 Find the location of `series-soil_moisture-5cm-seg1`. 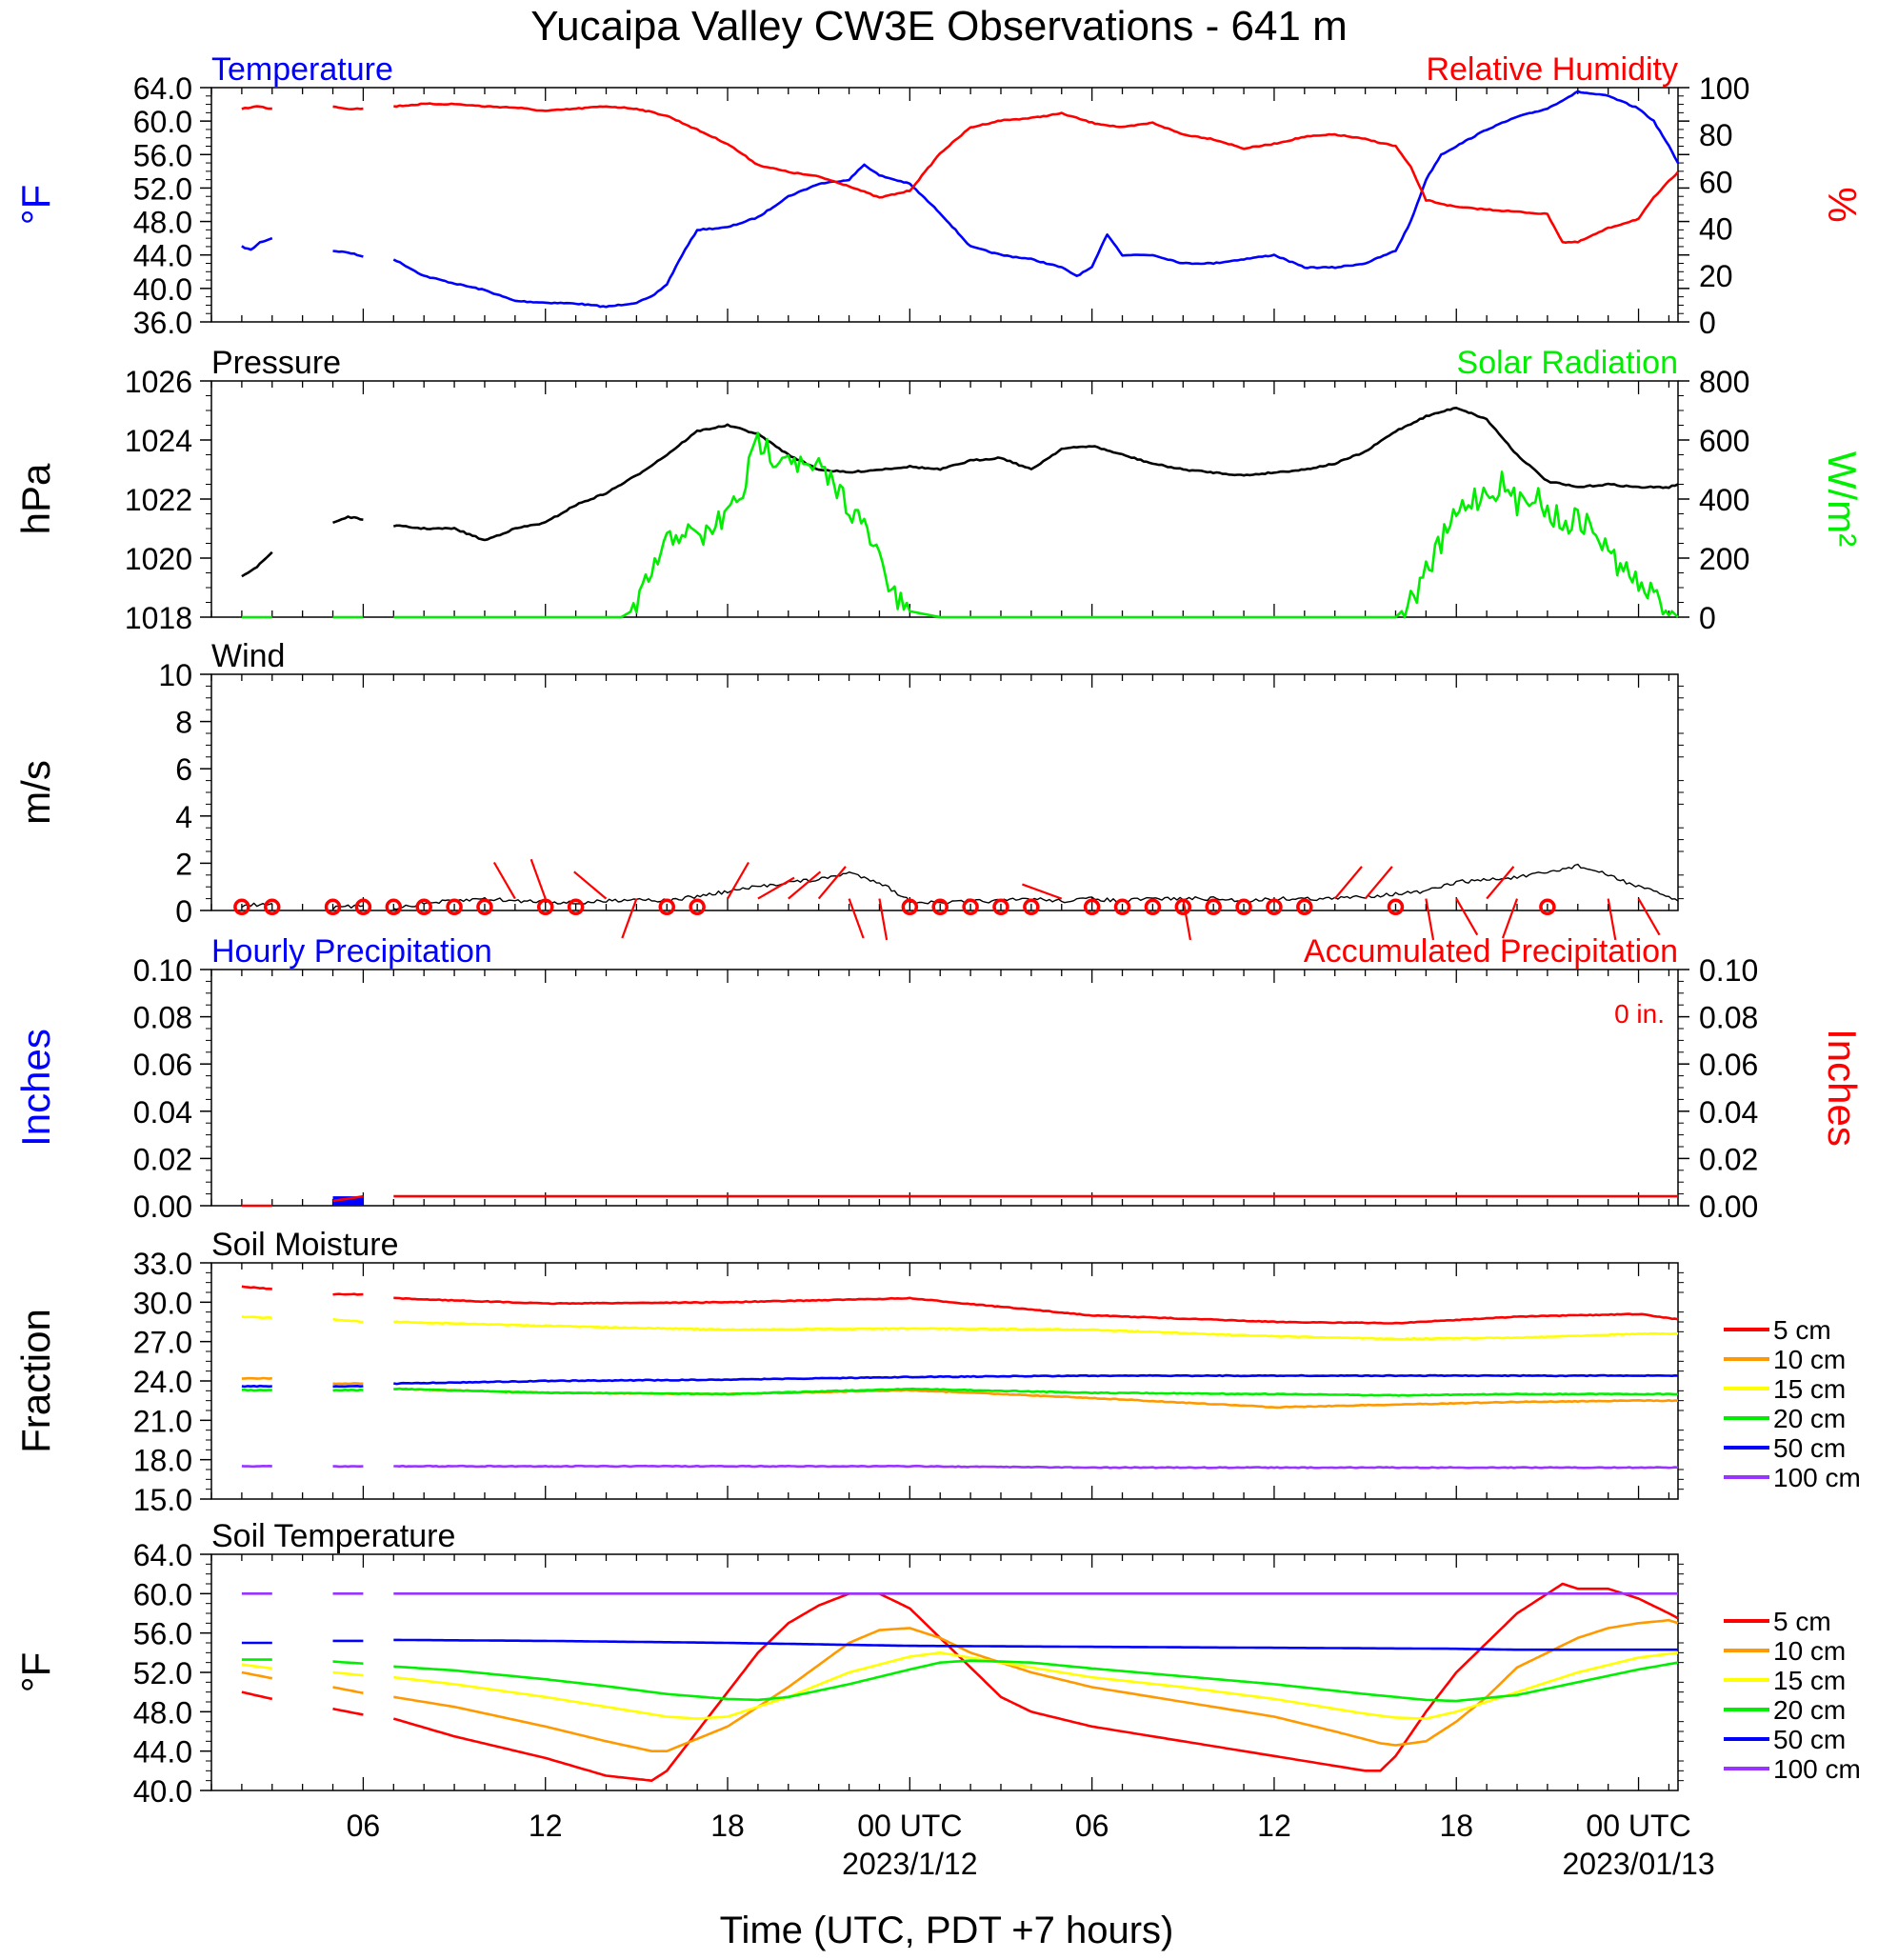

series-soil_moisture-5cm-seg1 is located at coordinates (348, 1294).